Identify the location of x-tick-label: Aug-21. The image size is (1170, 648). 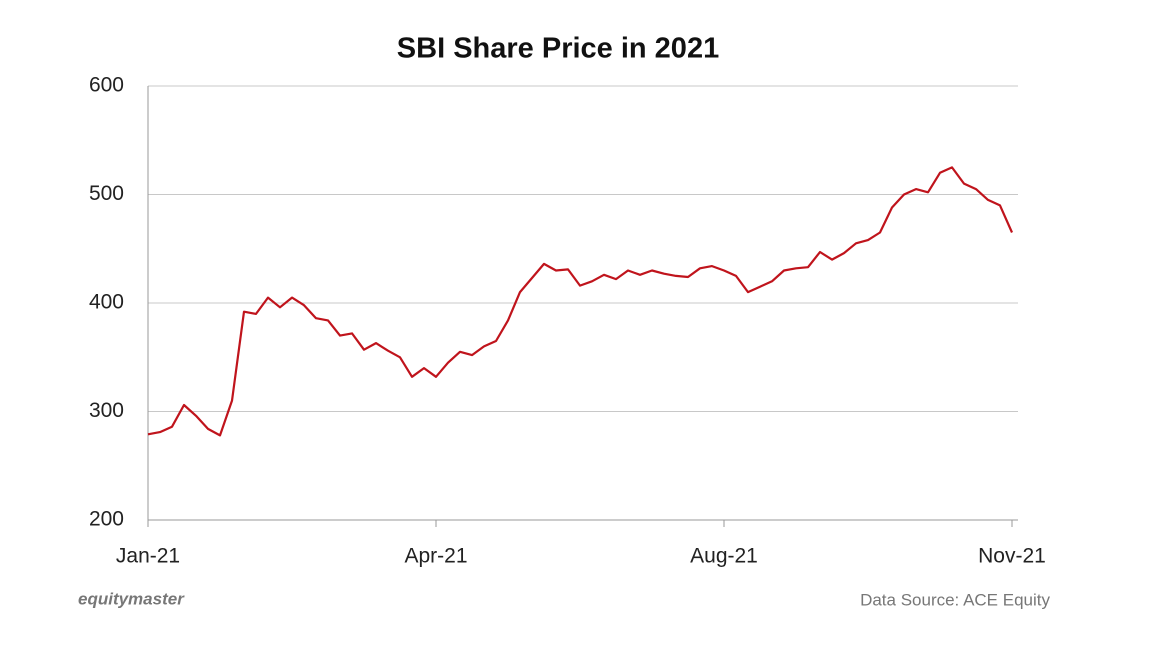
(724, 556).